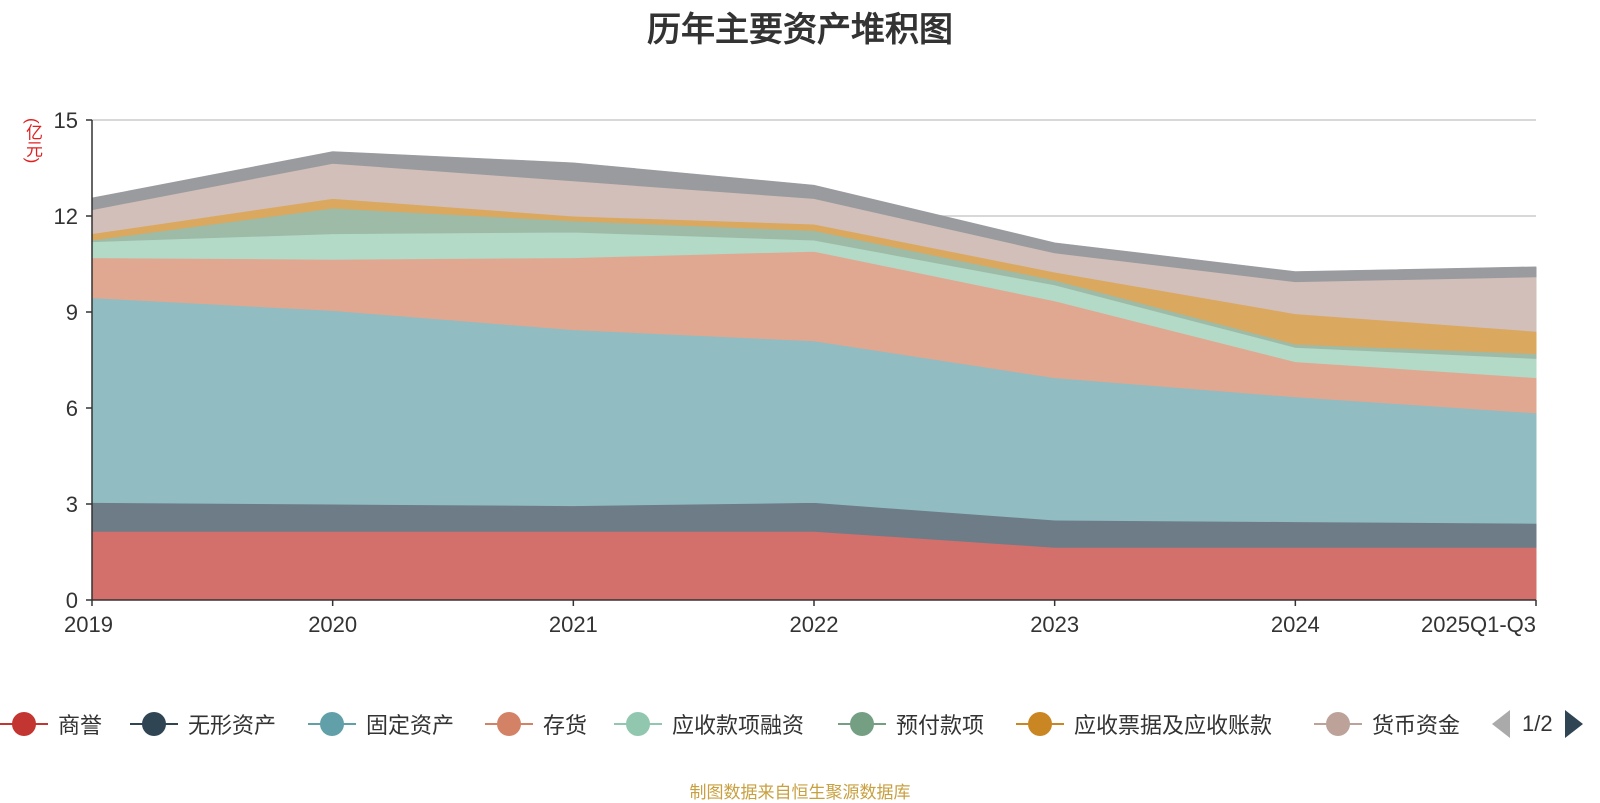 The width and height of the screenshot is (1600, 803). I want to click on legend-item-6: 应收票据及应收账款, so click(1144, 724).